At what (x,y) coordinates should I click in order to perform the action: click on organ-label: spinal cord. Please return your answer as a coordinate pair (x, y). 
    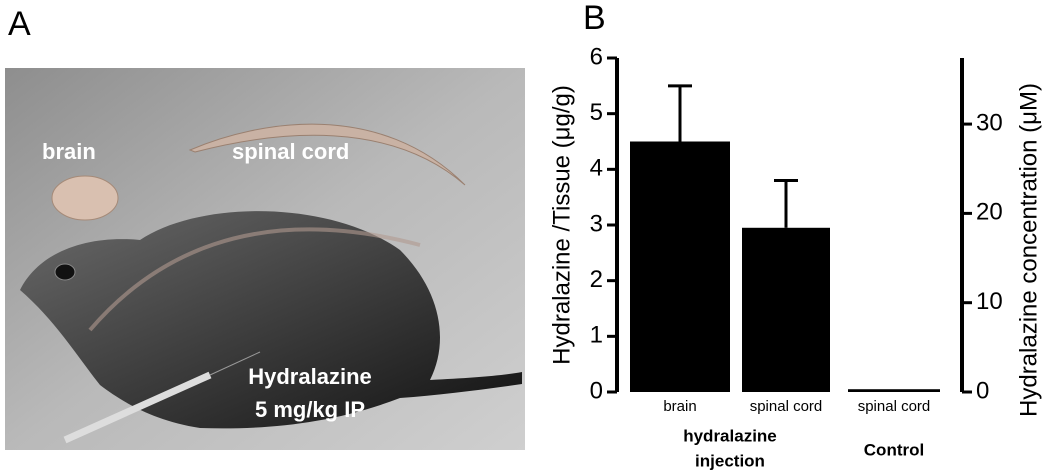
    Looking at the image, I should click on (290, 151).